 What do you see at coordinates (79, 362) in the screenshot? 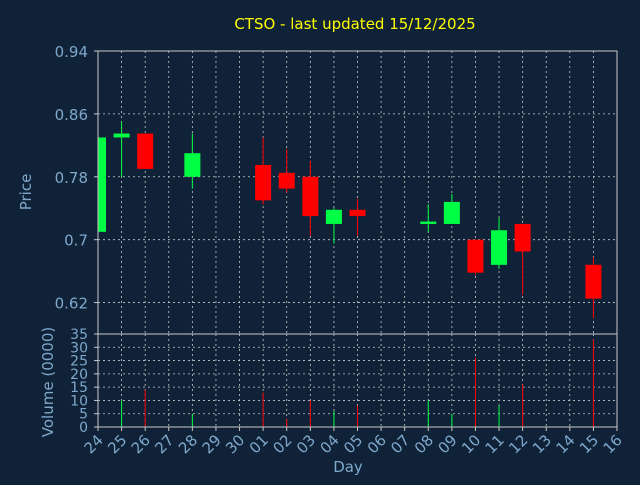
I see `volume-tick-label: 25` at bounding box center [79, 362].